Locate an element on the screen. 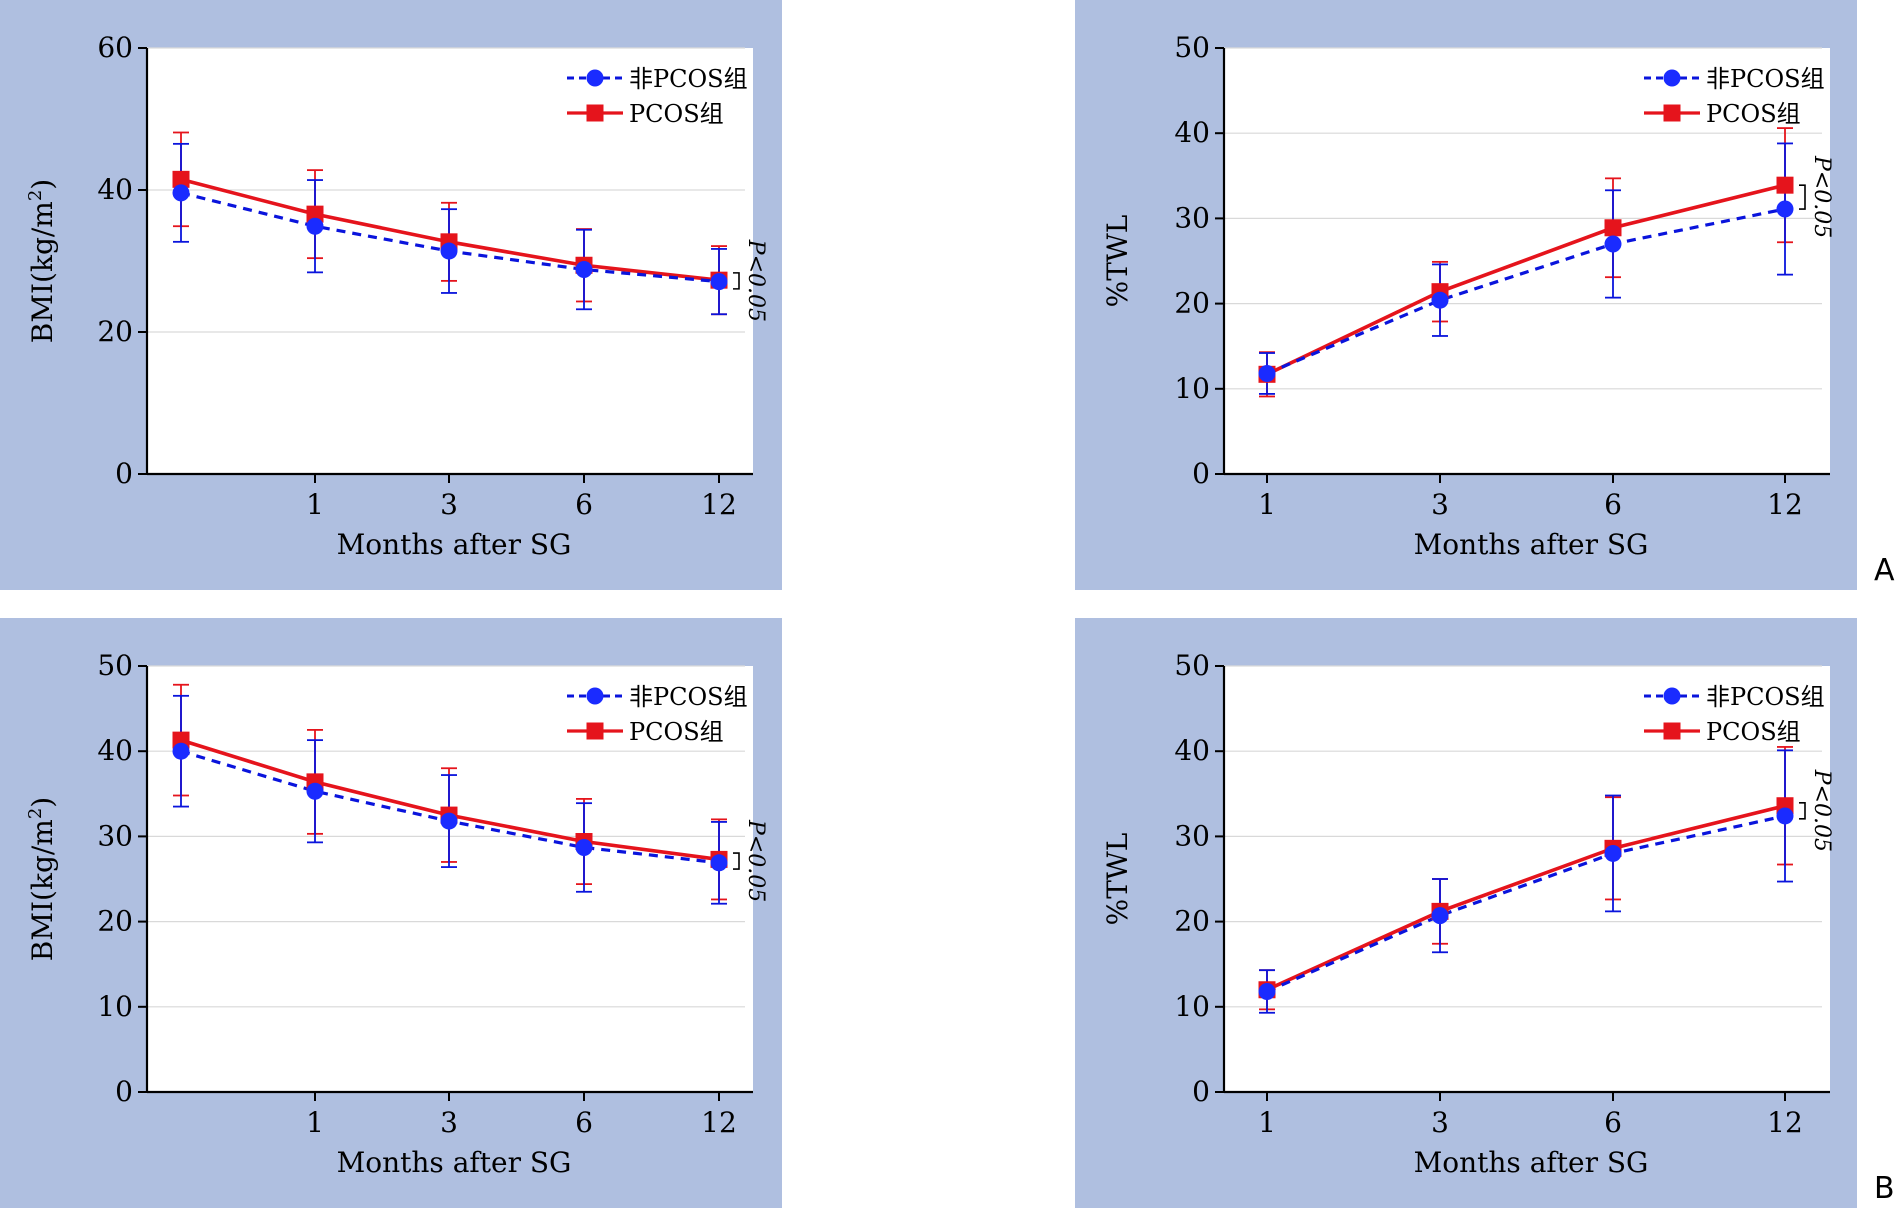  panel-label-b: B is located at coordinates (1884, 1188).